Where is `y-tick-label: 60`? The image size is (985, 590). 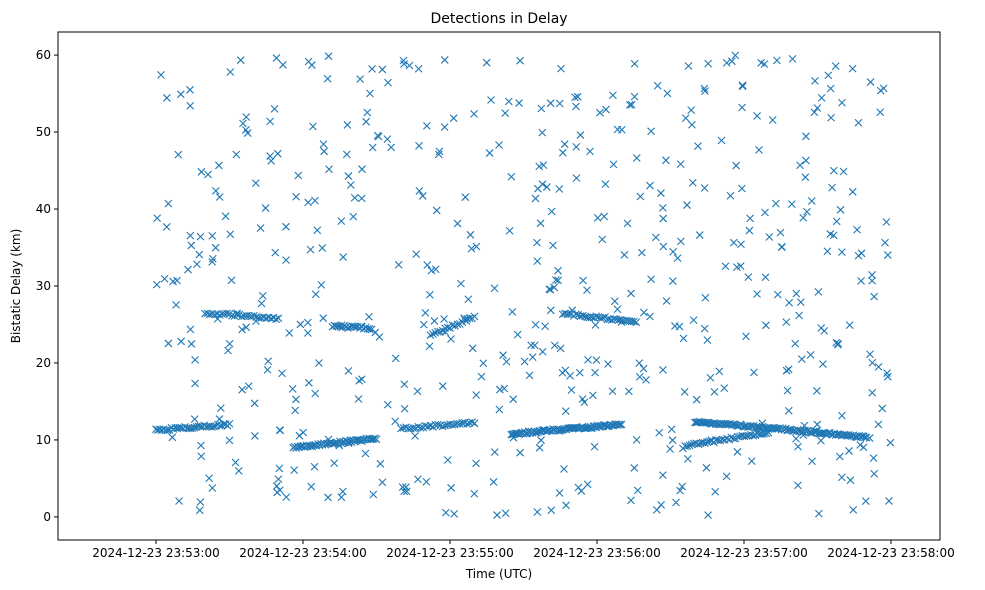
y-tick-label: 60 is located at coordinates (43, 55).